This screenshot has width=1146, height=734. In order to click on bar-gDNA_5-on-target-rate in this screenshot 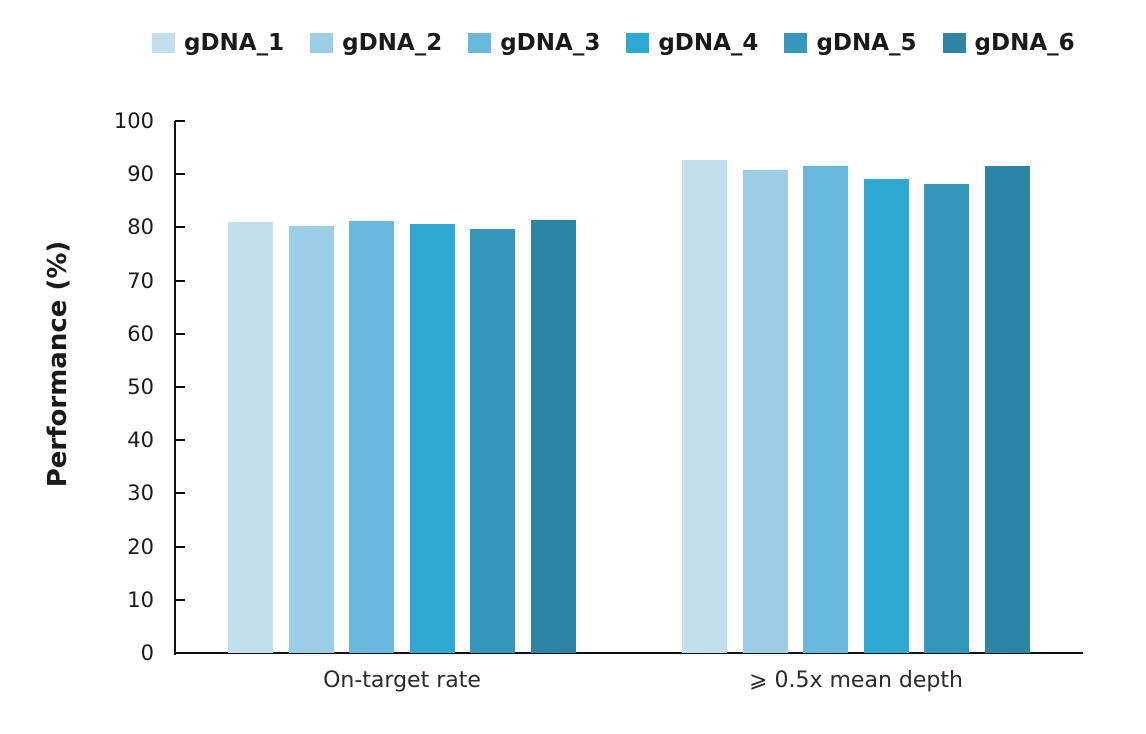, I will do `click(493, 440)`.